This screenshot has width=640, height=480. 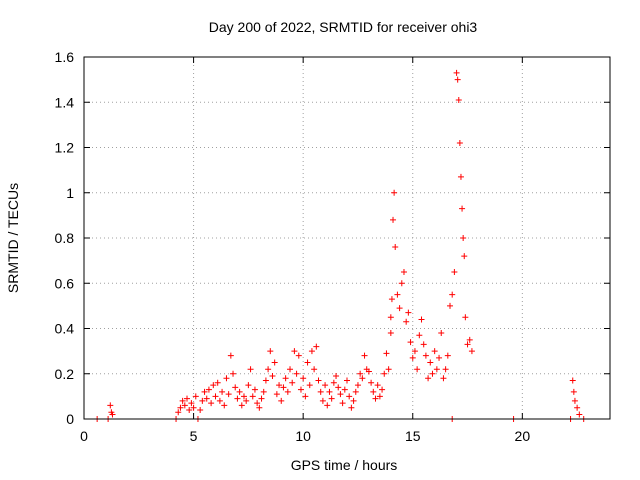 What do you see at coordinates (70, 419) in the screenshot?
I see `y-tick-label: 0` at bounding box center [70, 419].